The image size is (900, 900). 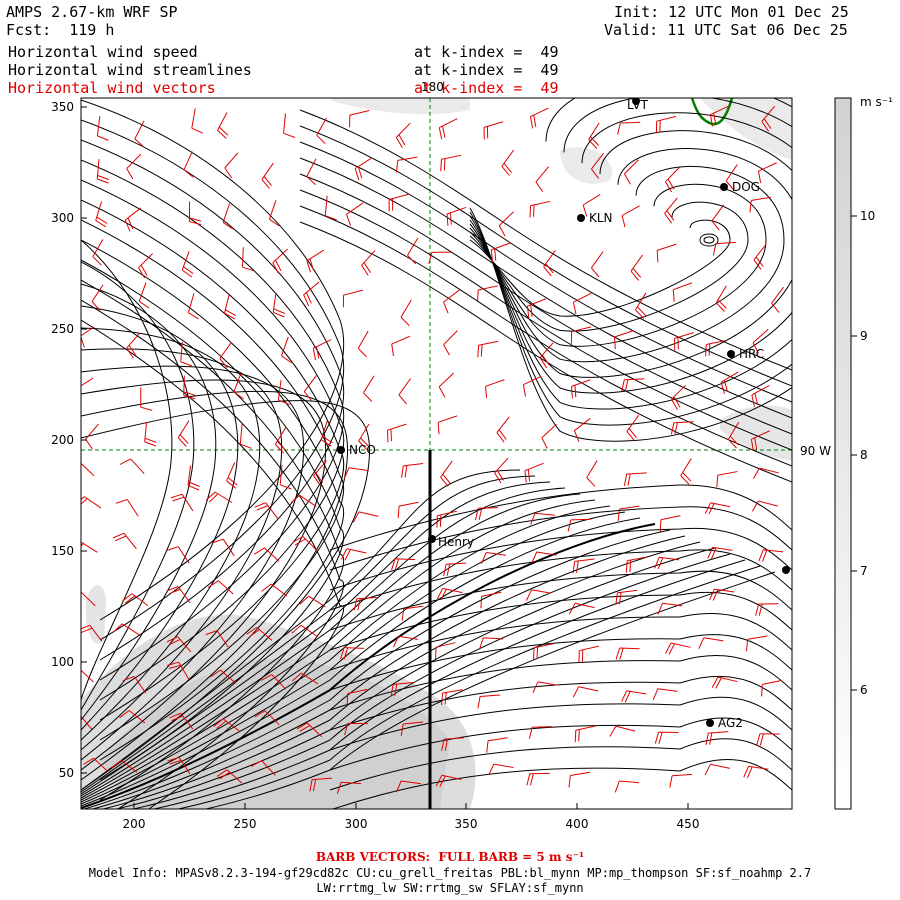 I want to click on colorbar-scale, so click(x=843, y=453).